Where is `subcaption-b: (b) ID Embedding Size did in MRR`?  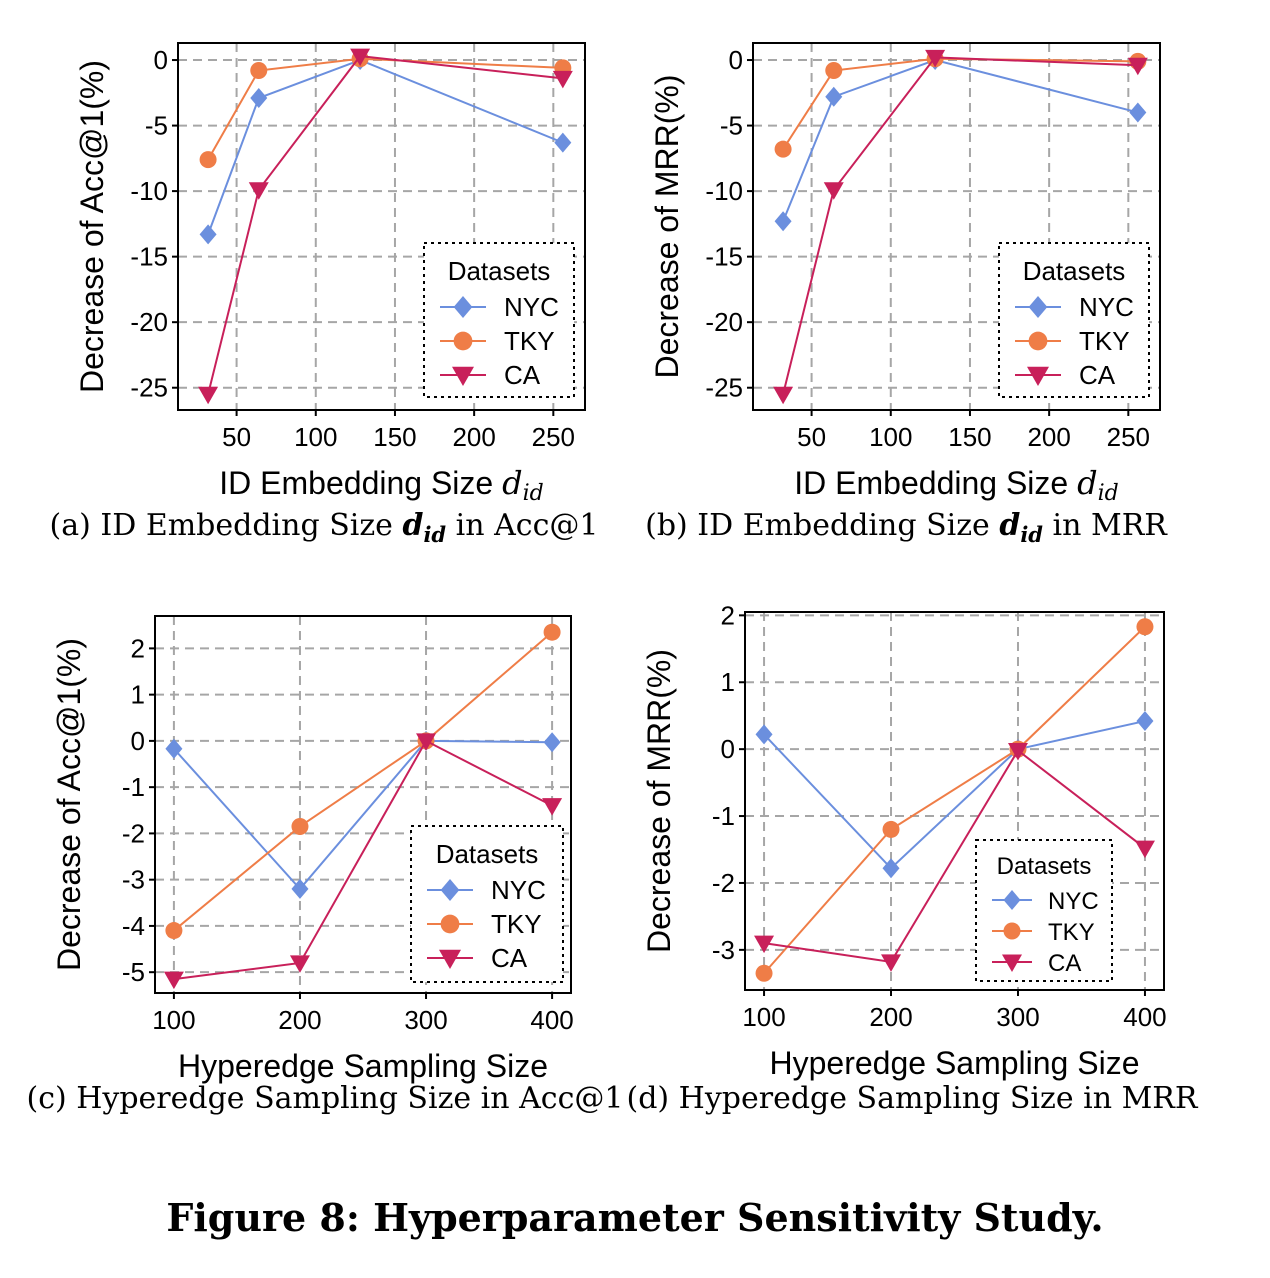
subcaption-b: (b) ID Embedding Size did in MRR is located at coordinates (906, 527).